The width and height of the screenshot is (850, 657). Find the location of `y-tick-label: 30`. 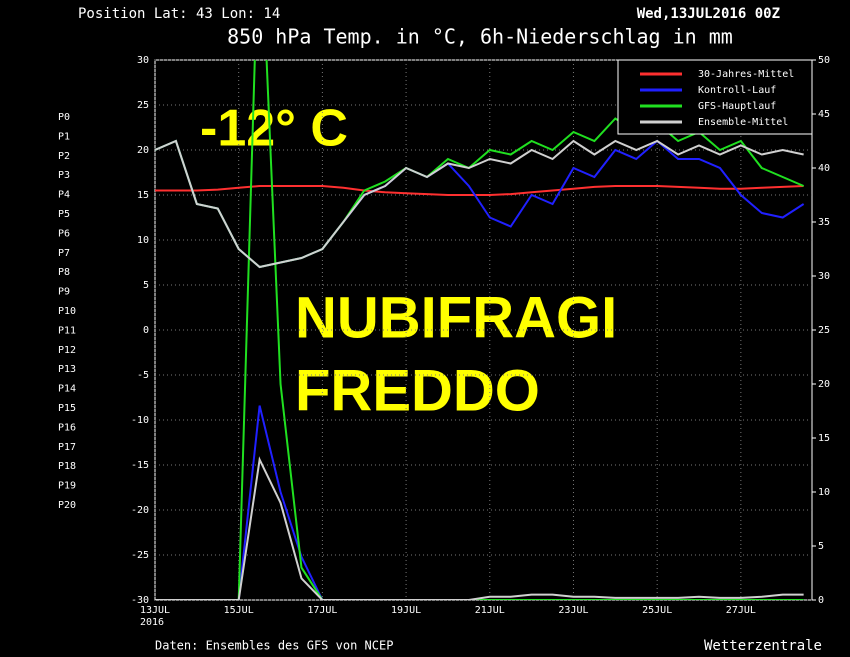

y-tick-label: 30 is located at coordinates (143, 60).